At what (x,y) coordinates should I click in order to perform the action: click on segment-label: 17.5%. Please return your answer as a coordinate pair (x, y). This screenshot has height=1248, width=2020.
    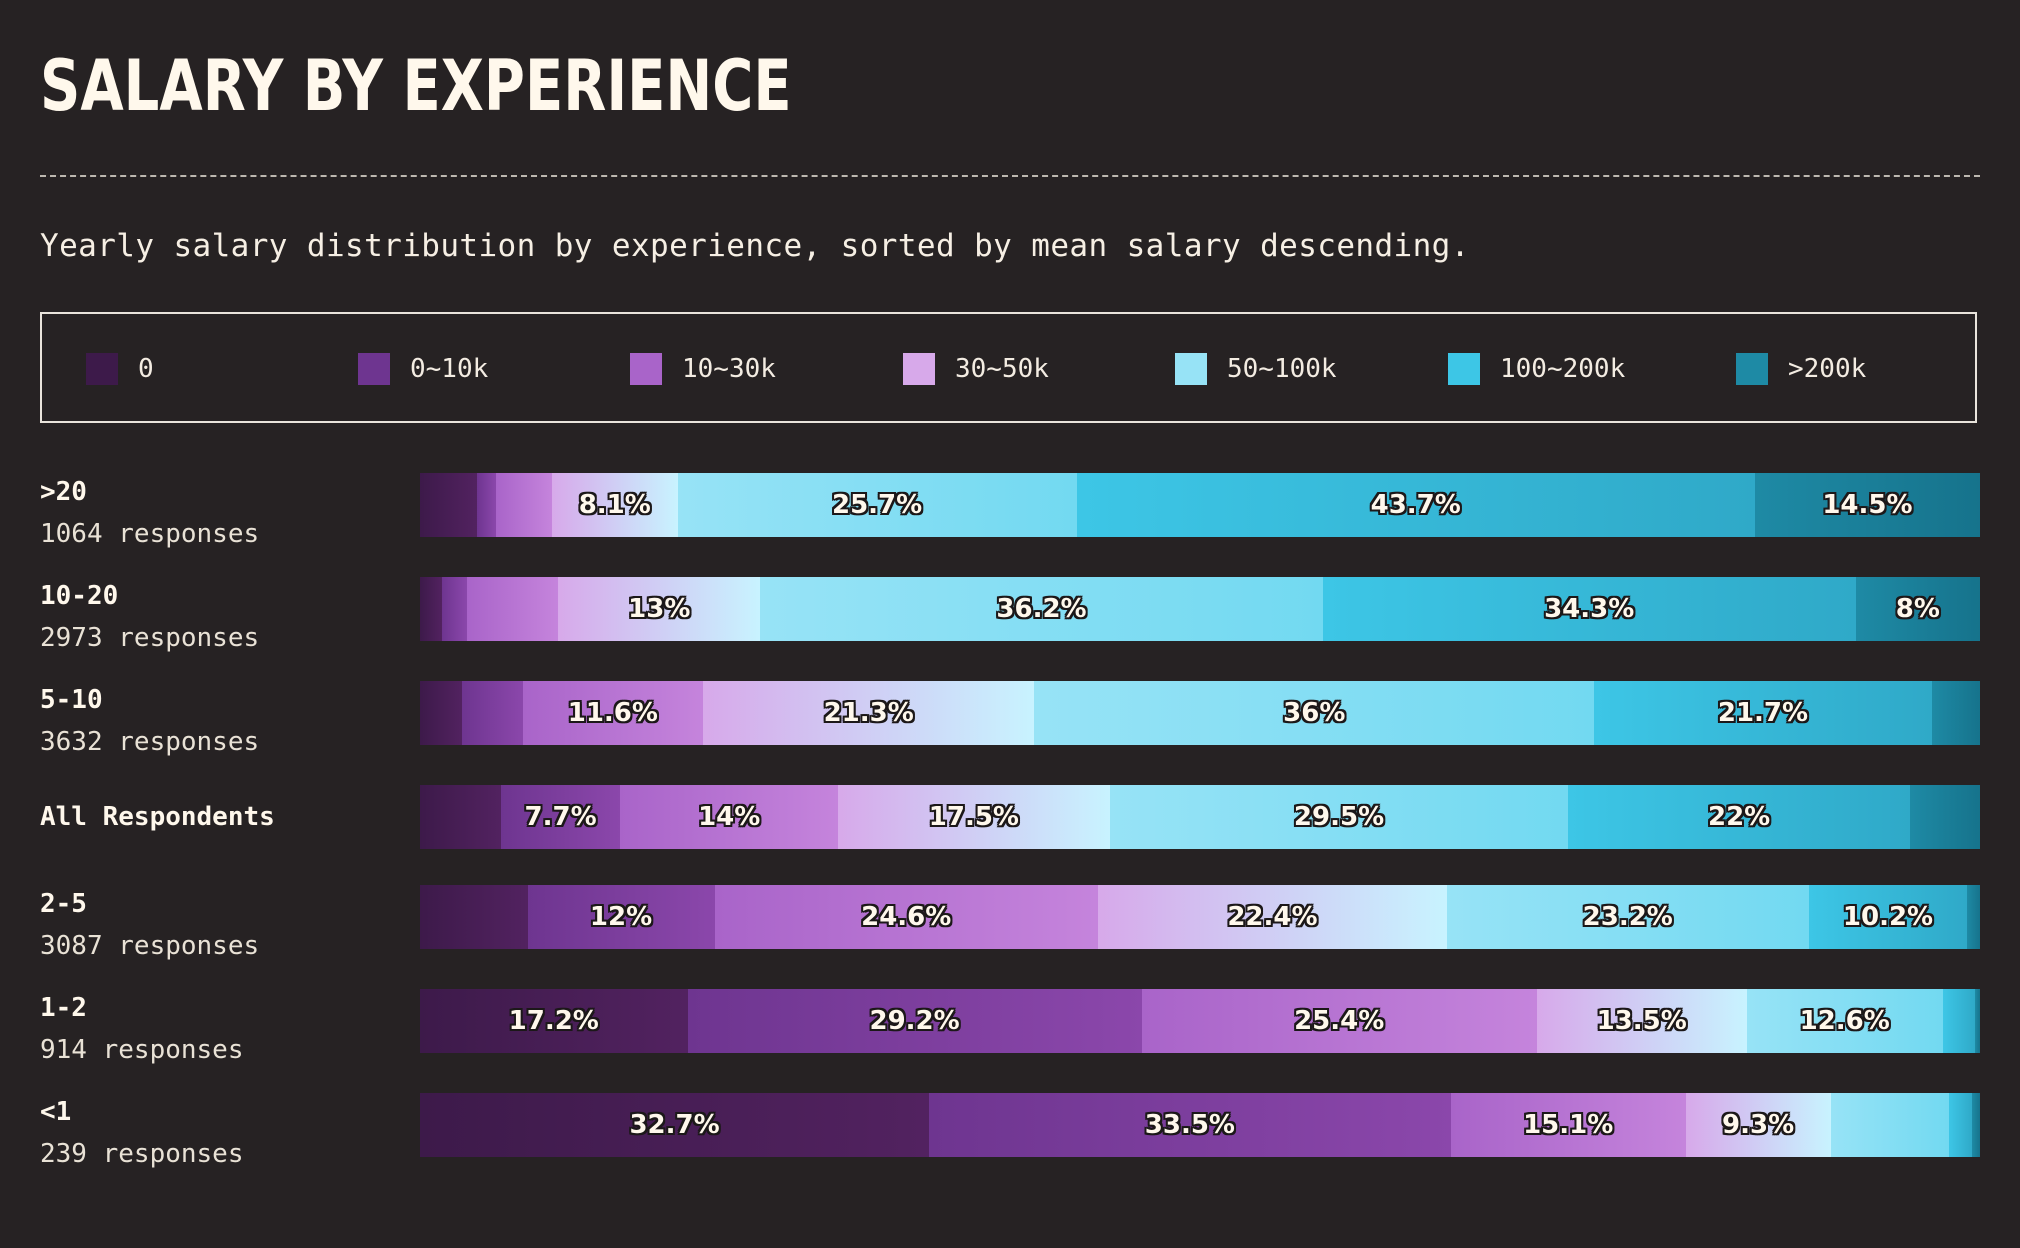
    Looking at the image, I should click on (973, 817).